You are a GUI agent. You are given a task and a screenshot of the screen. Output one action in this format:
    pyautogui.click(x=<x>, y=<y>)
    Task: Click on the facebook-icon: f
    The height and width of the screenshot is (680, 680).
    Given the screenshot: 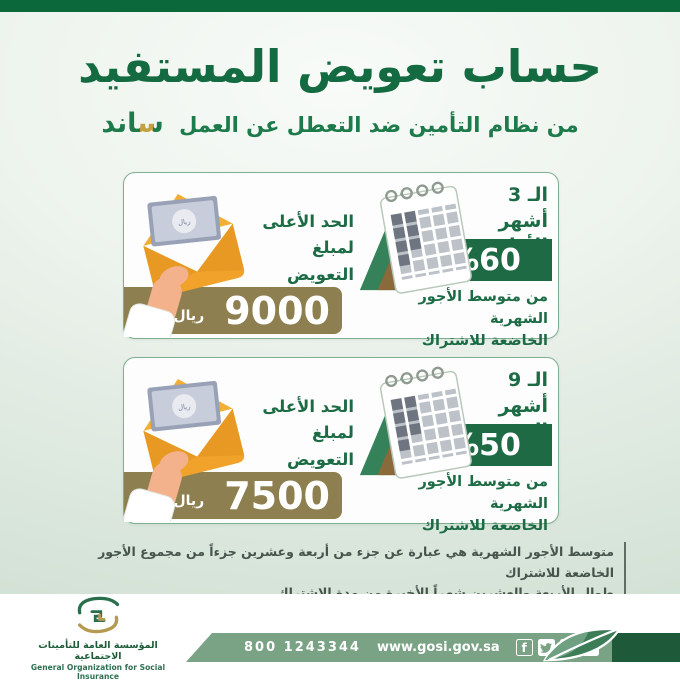 What is the action you would take?
    pyautogui.click(x=524, y=647)
    